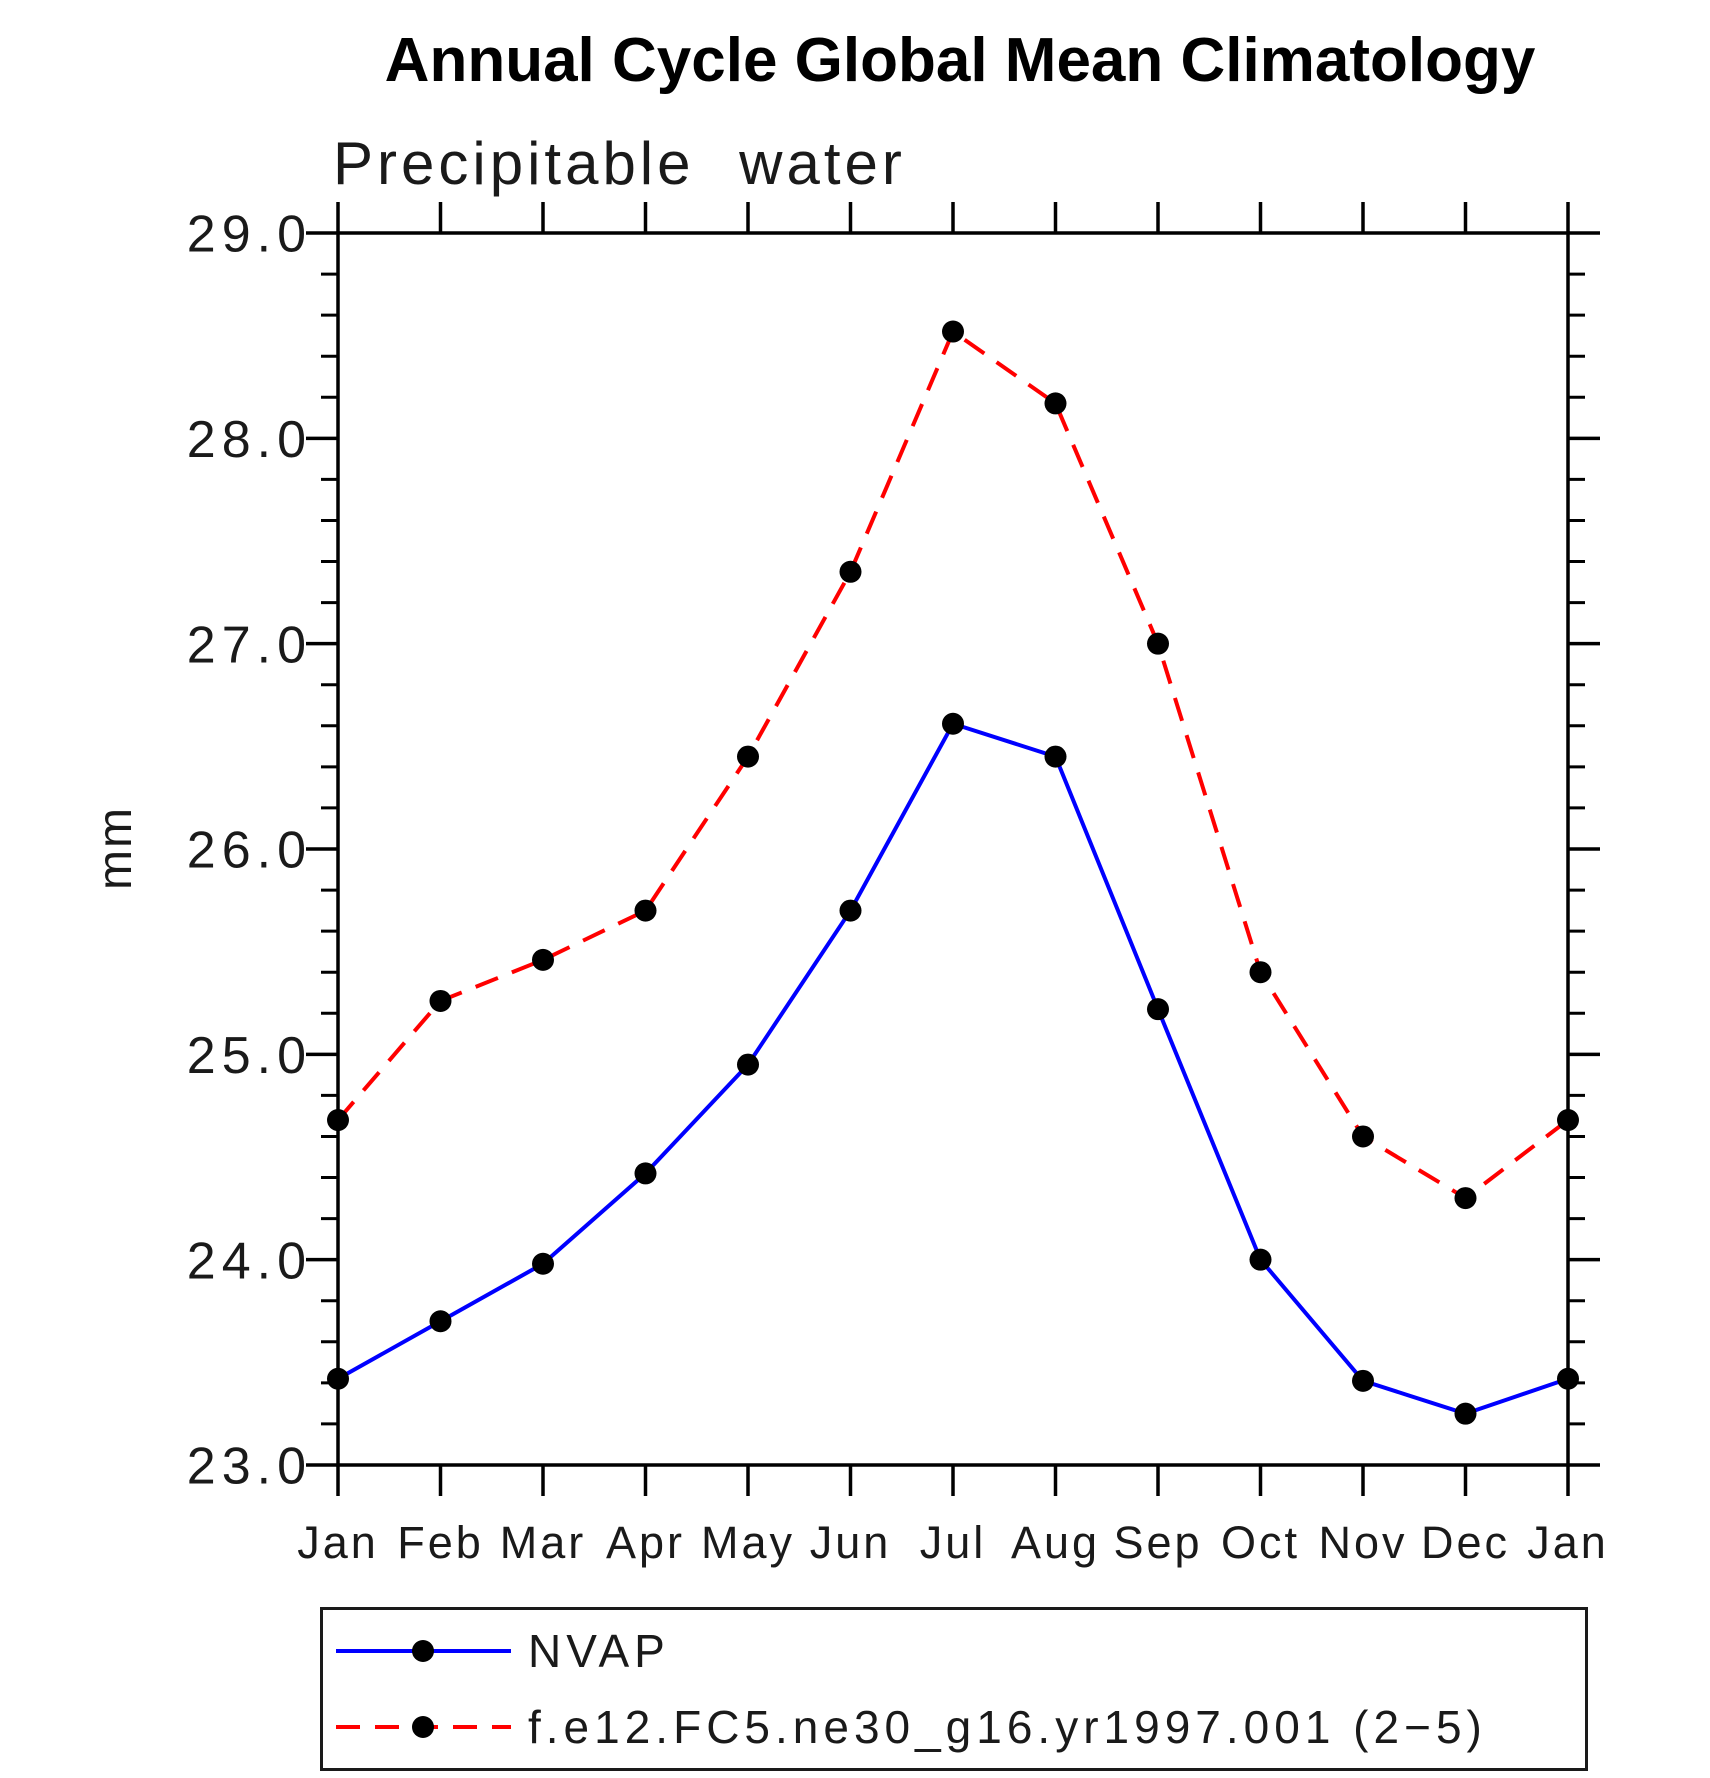 The height and width of the screenshot is (1778, 1710). Describe the element at coordinates (249, 440) in the screenshot. I see `y-axis-tick-label: 28.0` at that location.